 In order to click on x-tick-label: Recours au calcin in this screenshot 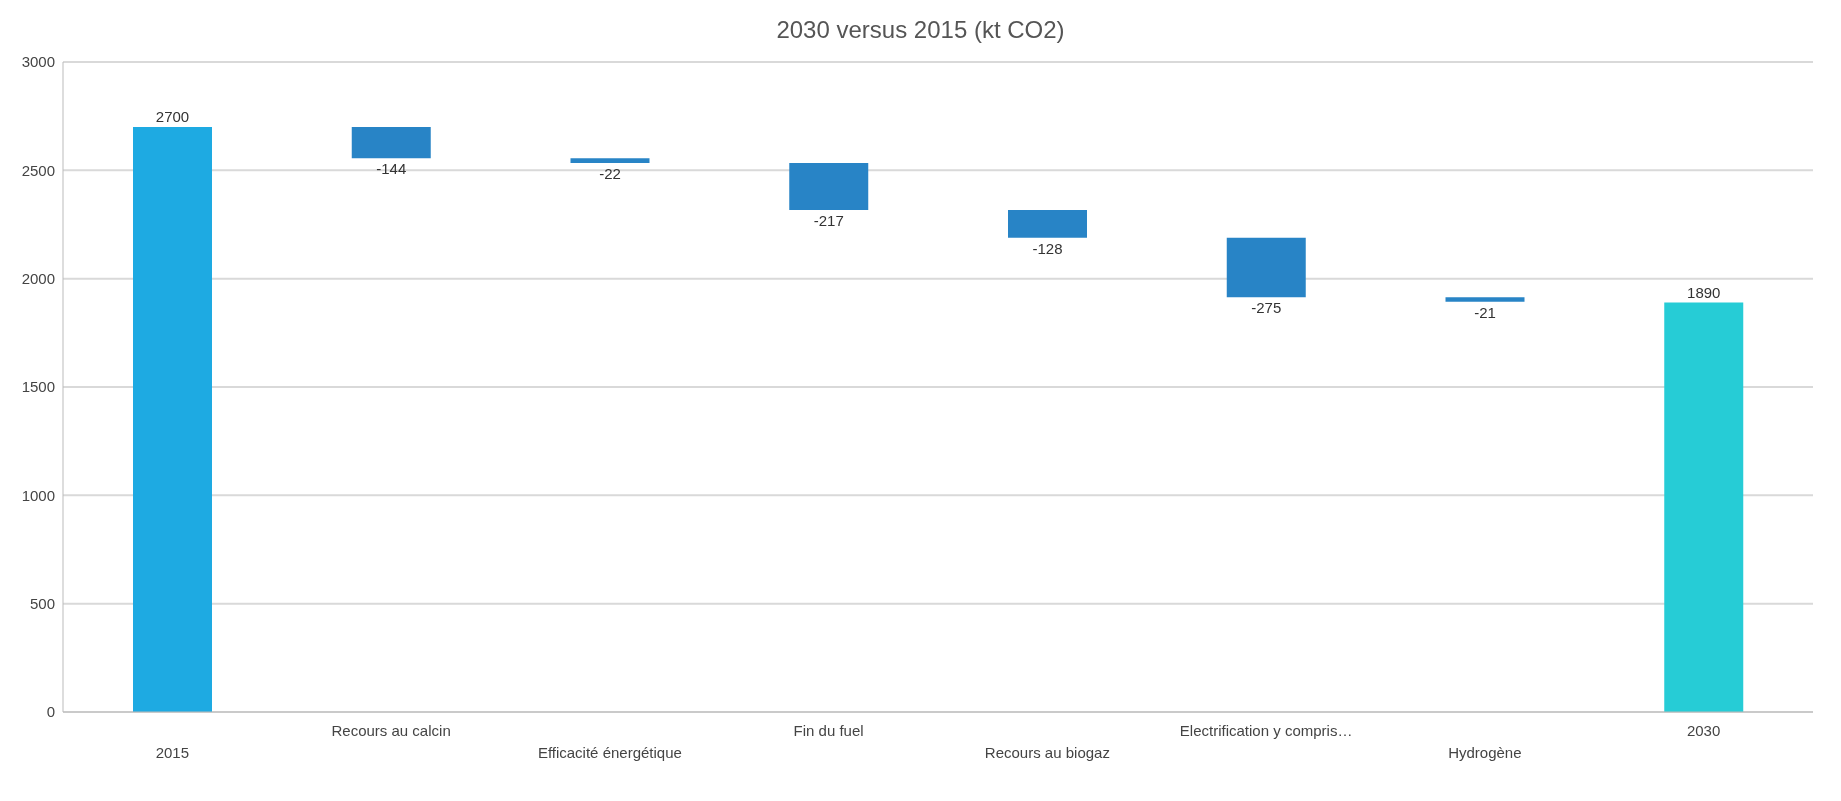, I will do `click(391, 730)`.